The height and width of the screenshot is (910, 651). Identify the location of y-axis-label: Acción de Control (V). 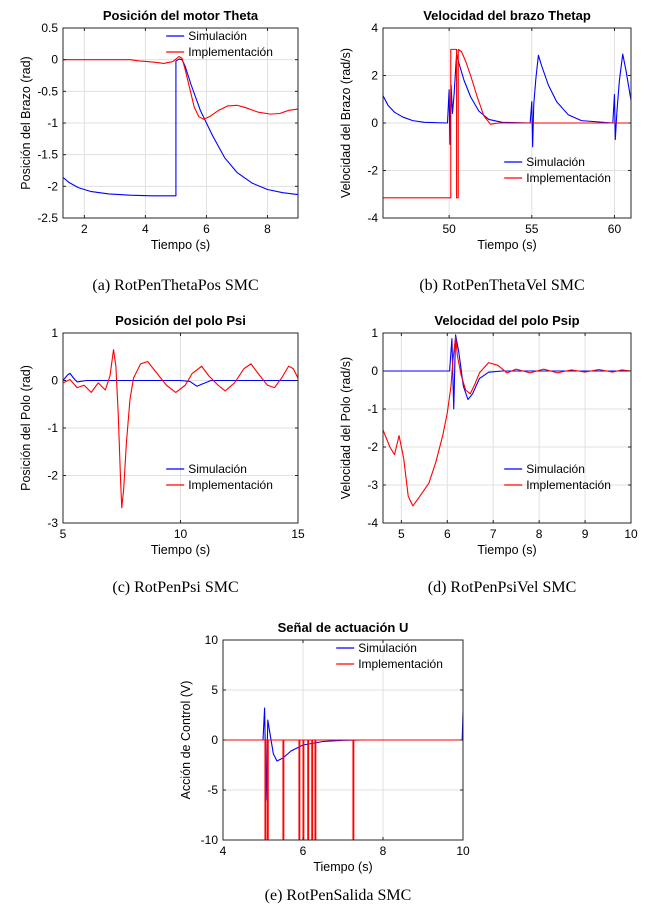
(186, 740).